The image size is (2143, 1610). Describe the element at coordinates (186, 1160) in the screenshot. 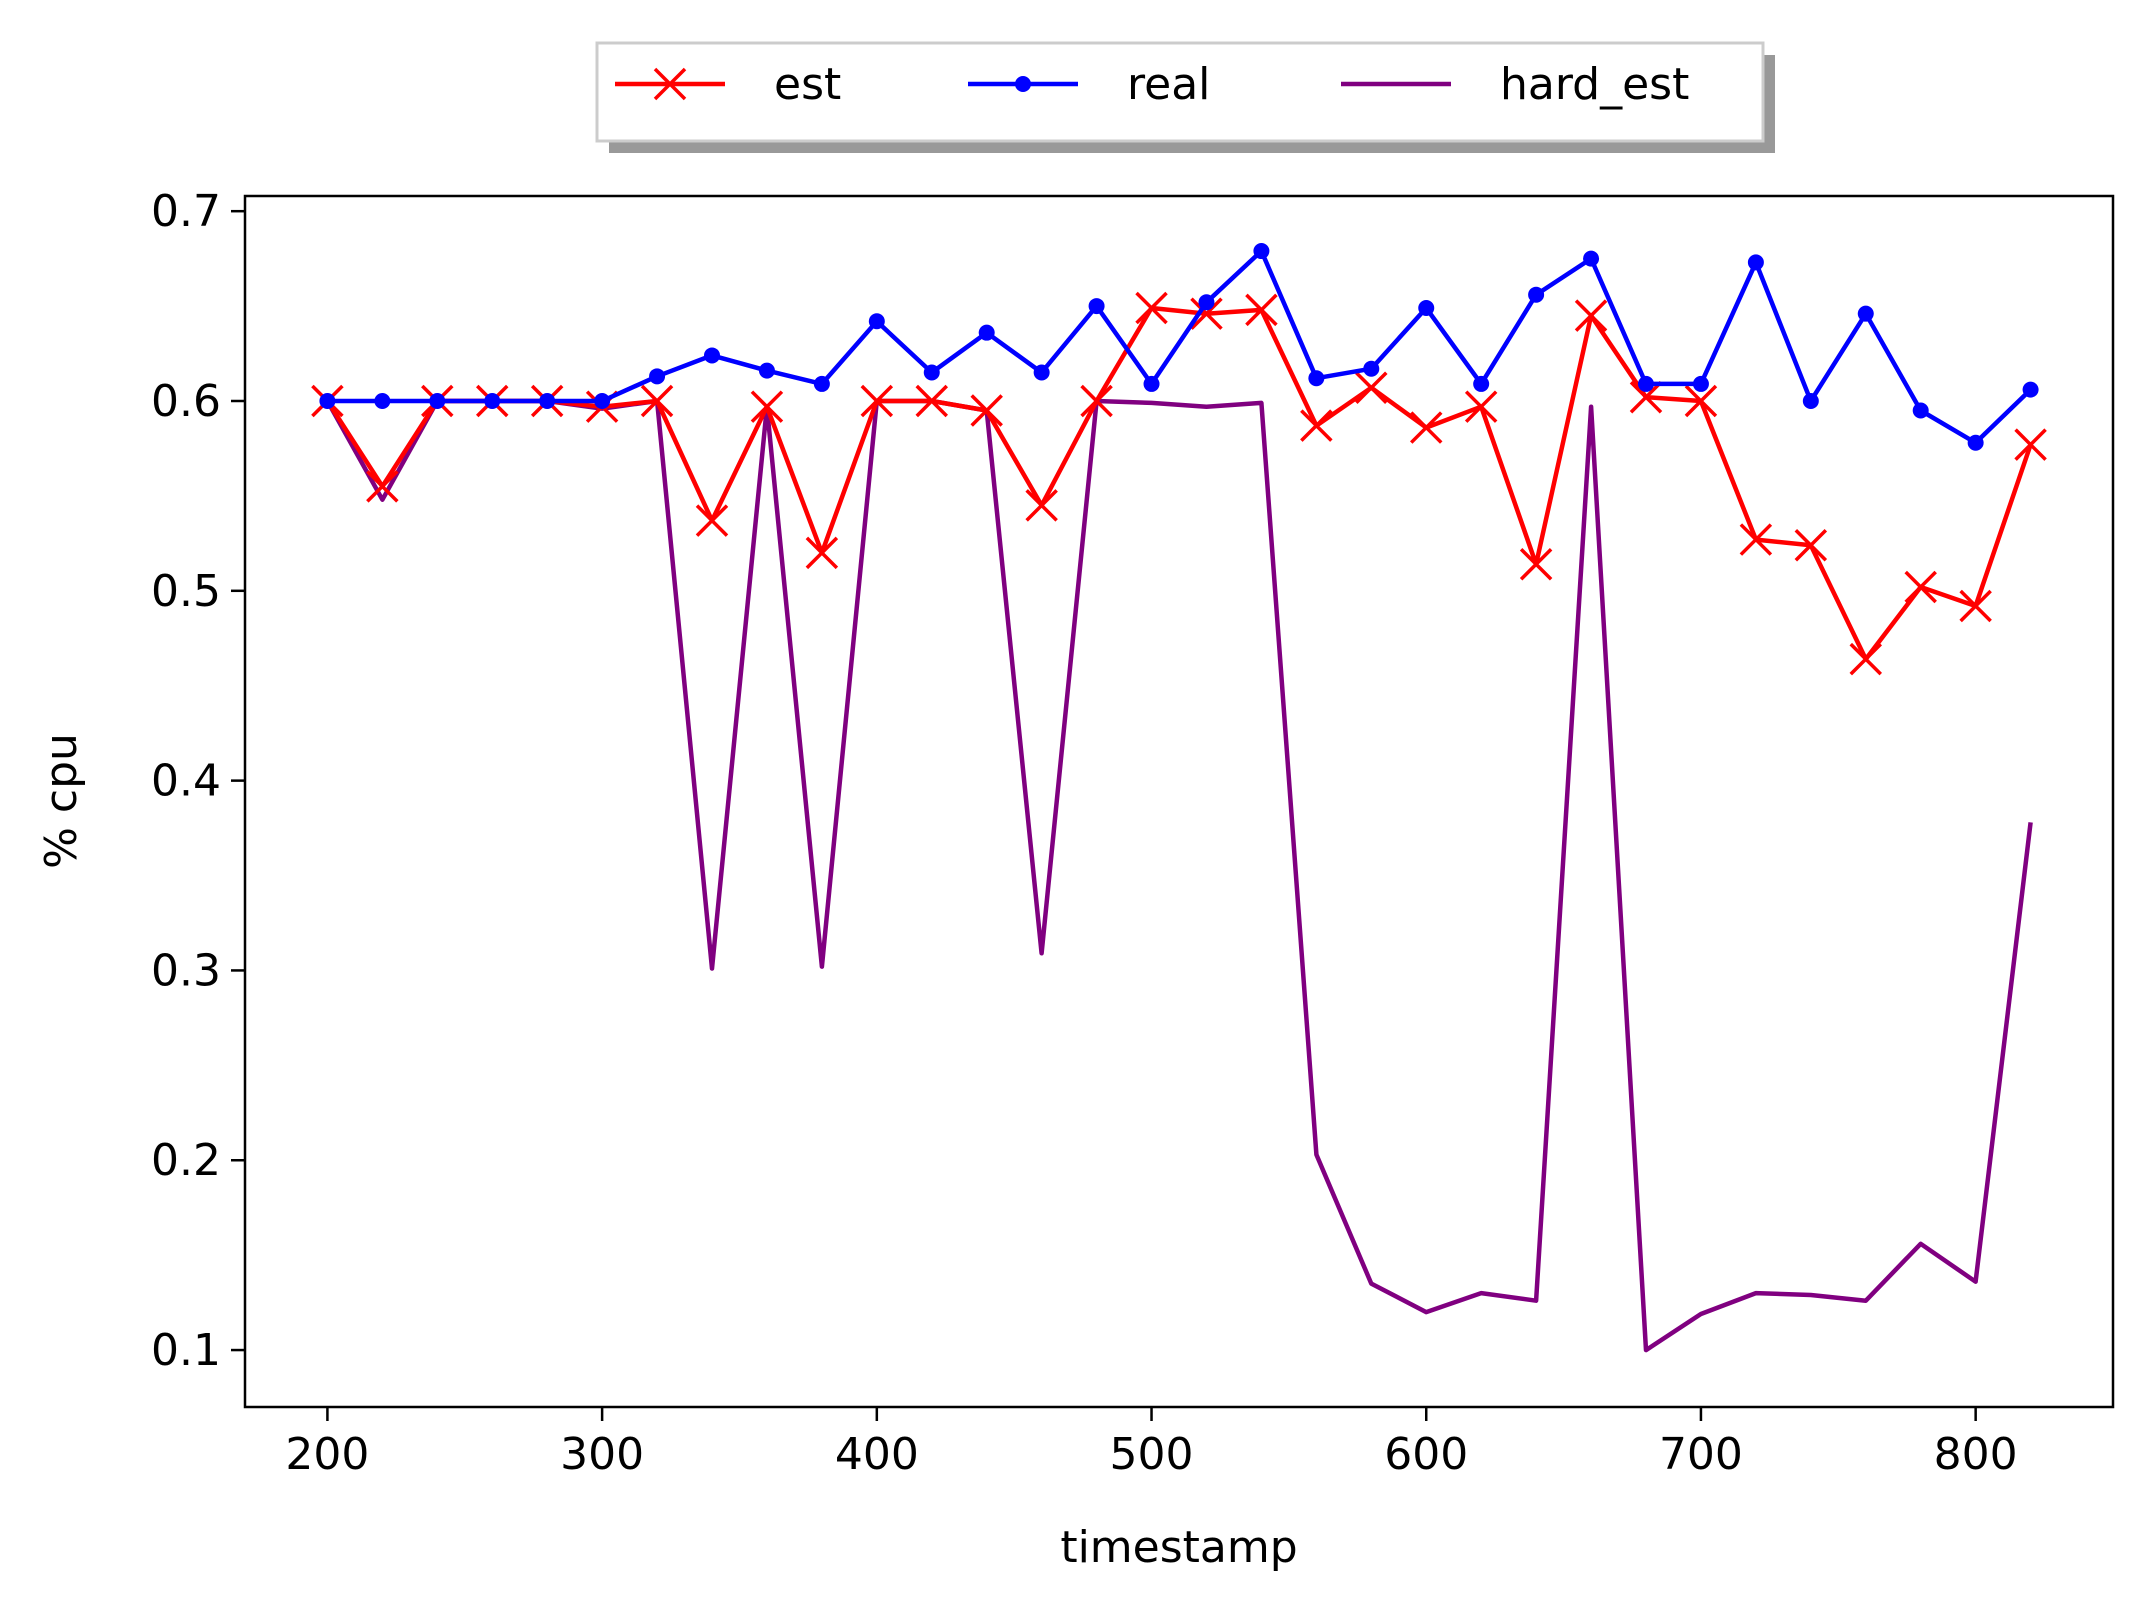

I see `y-tick-label: 0.2` at that location.